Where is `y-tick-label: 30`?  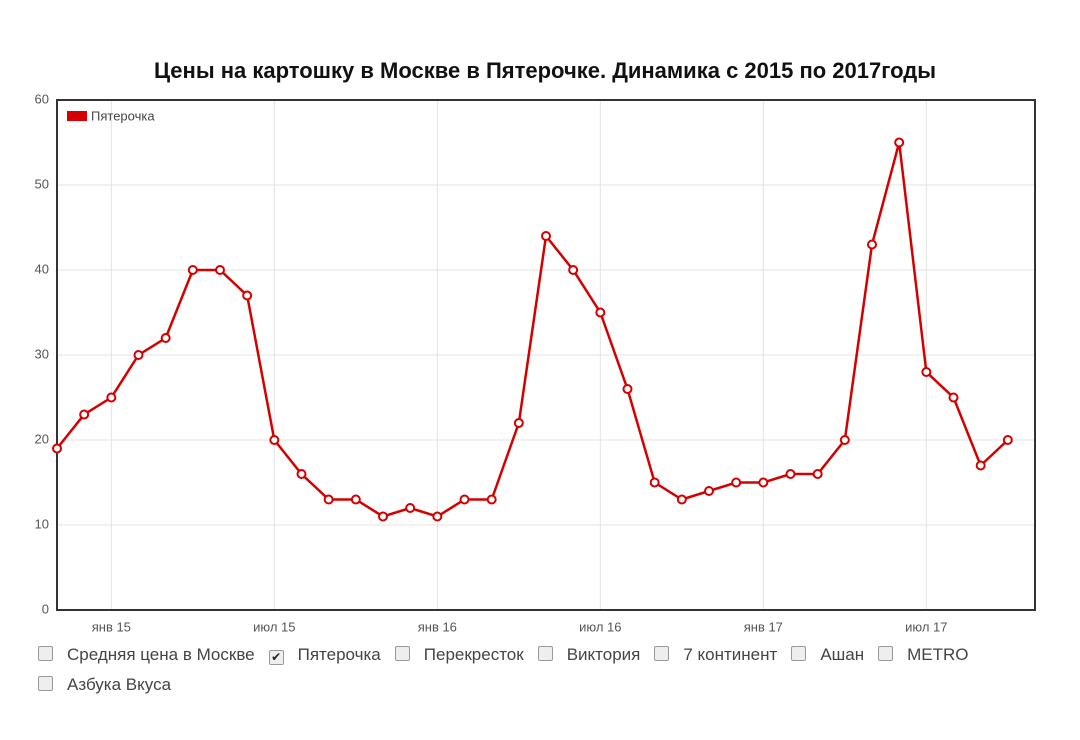 y-tick-label: 30 is located at coordinates (42, 353).